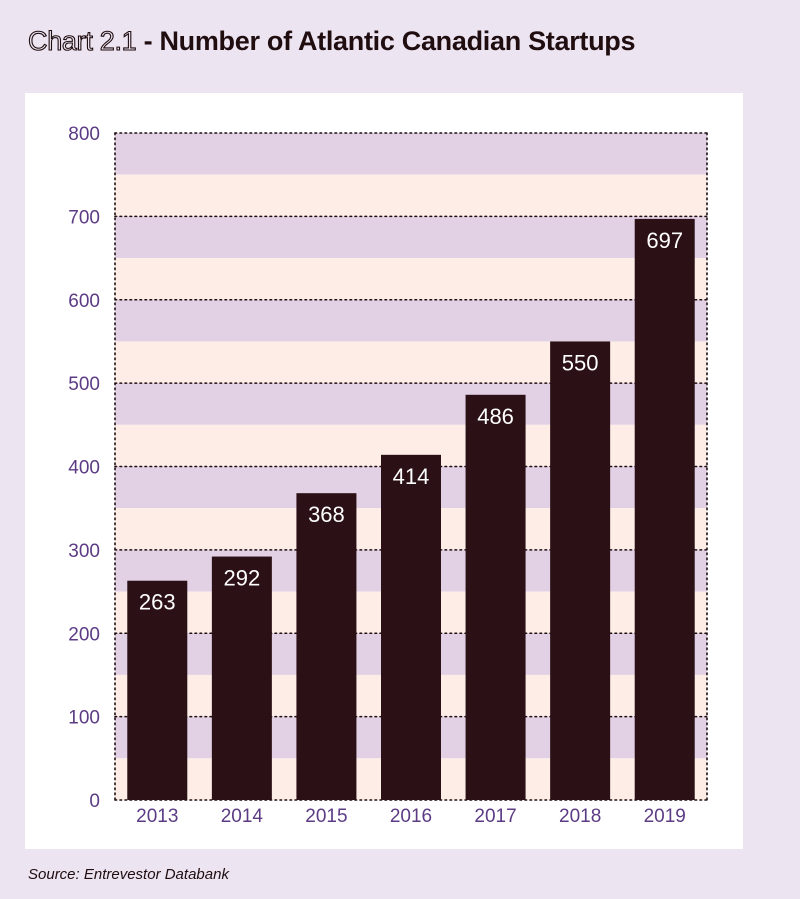 The width and height of the screenshot is (800, 899). I want to click on y-tick-label: 700, so click(84, 217).